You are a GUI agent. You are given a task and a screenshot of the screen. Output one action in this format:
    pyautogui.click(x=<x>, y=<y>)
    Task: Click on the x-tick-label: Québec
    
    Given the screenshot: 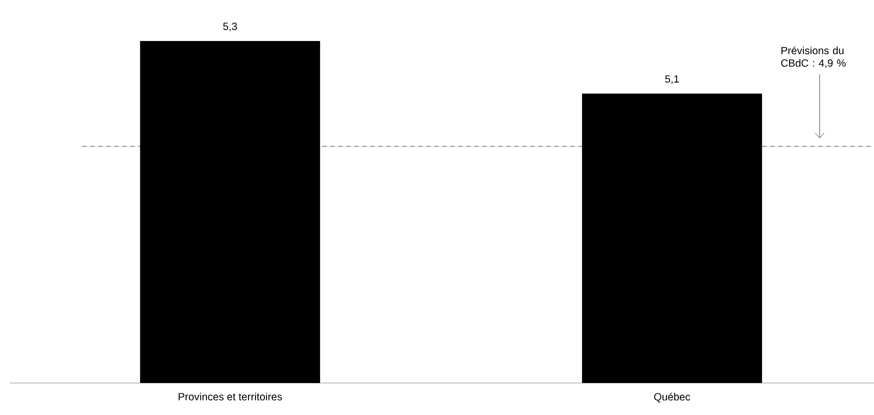 What is the action you would take?
    pyautogui.click(x=672, y=397)
    